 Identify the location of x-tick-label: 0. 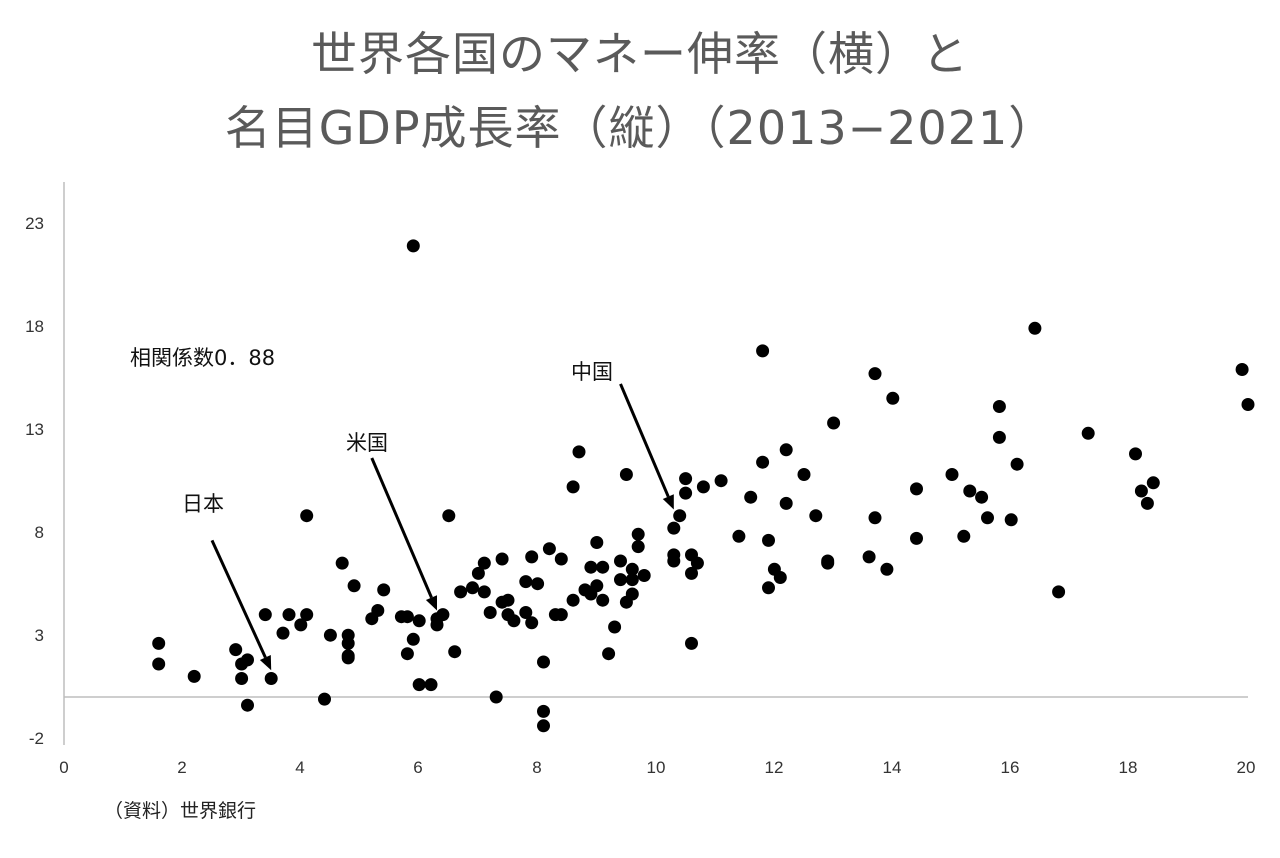
(64, 767).